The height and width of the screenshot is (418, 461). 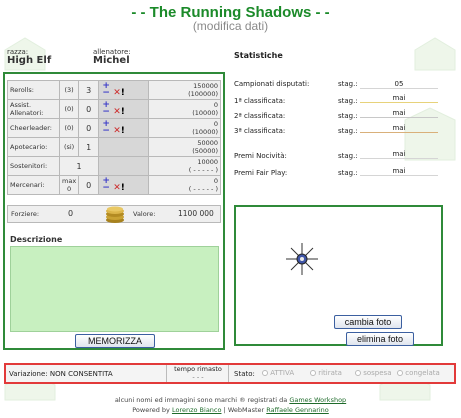 I want to click on stat-label: 1ª classificata:, so click(x=260, y=101).